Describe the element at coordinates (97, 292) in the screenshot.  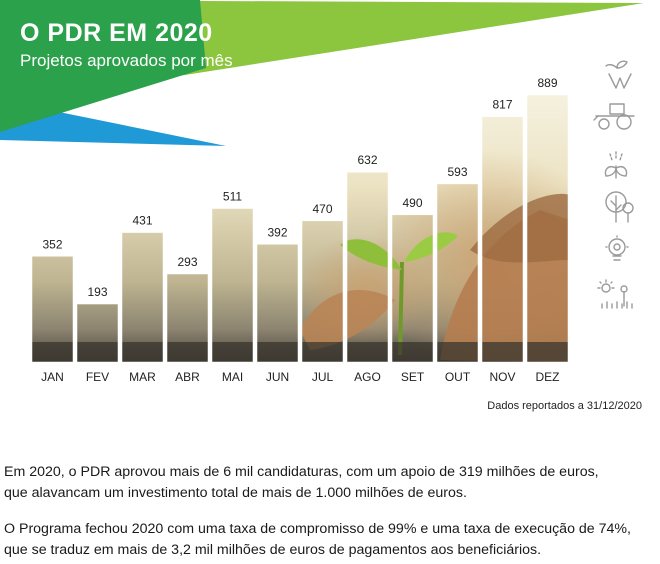
I see `value-label-fev: 193` at that location.